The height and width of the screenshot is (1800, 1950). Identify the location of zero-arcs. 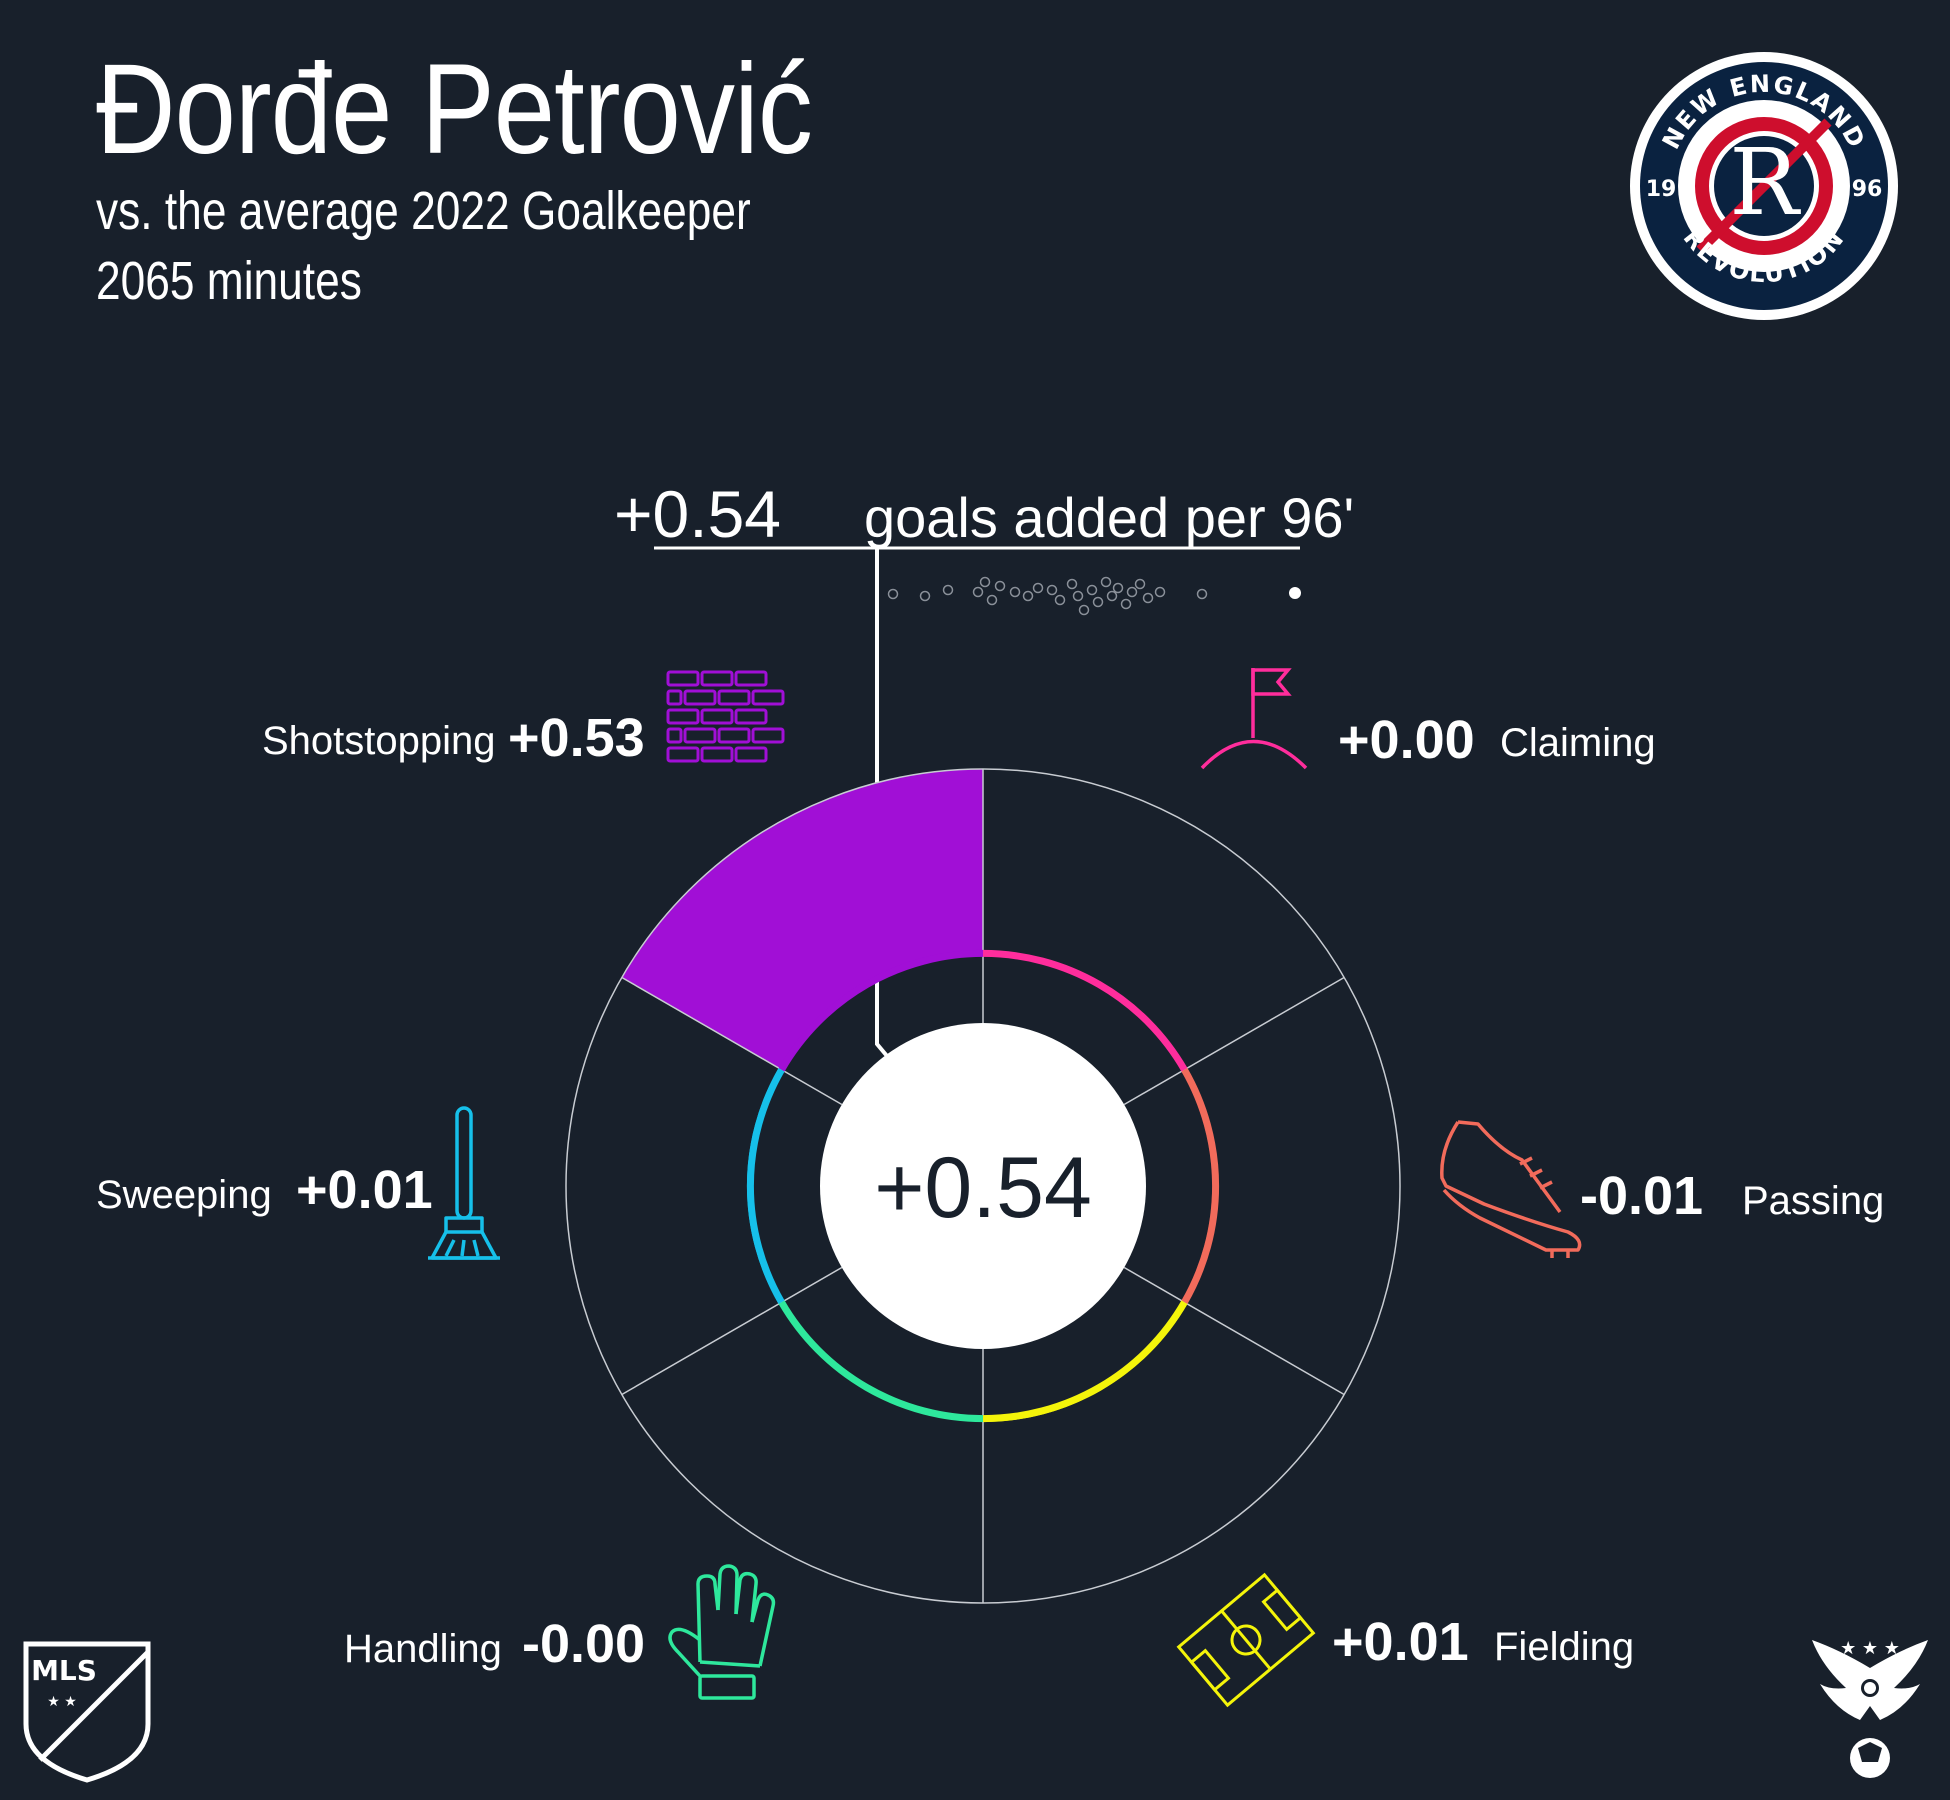
(983, 1186).